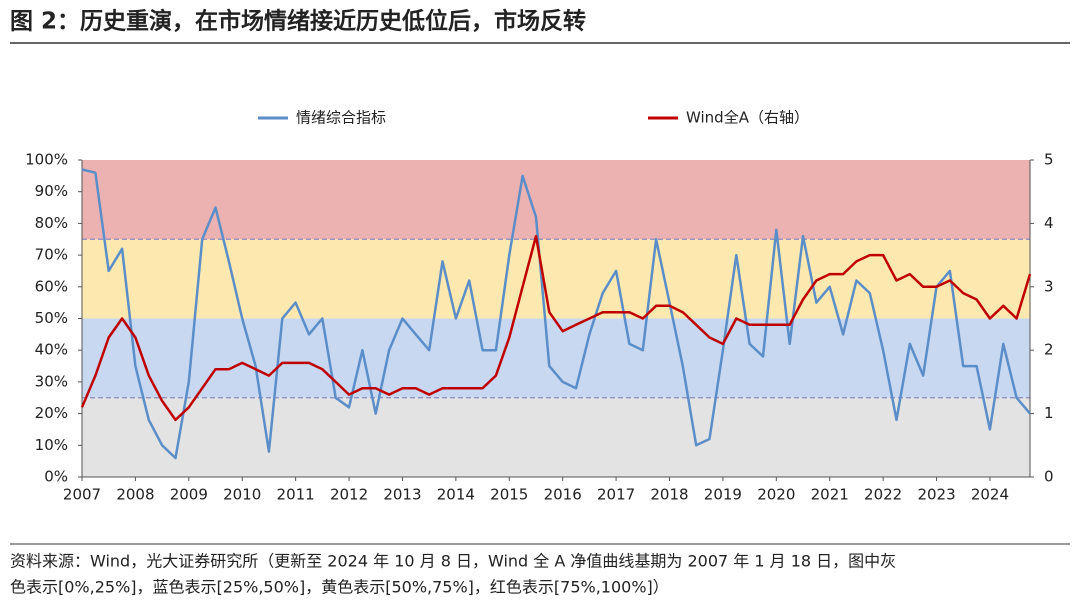 The height and width of the screenshot is (603, 1080). What do you see at coordinates (189, 495) in the screenshot?
I see `x-tick-label: 2009` at bounding box center [189, 495].